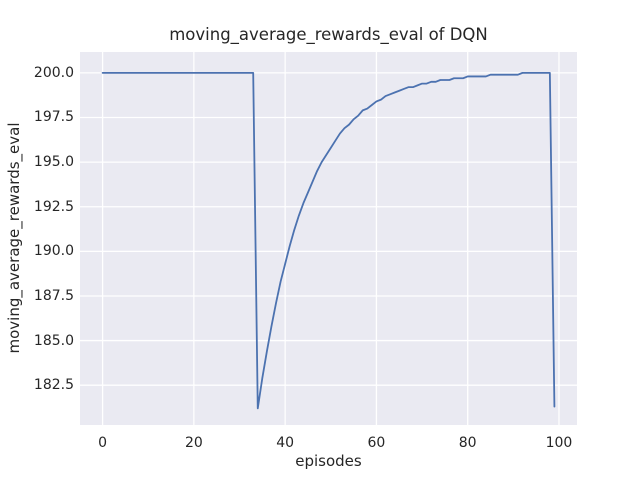 The height and width of the screenshot is (480, 640). I want to click on x-tick-label: 80, so click(467, 443).